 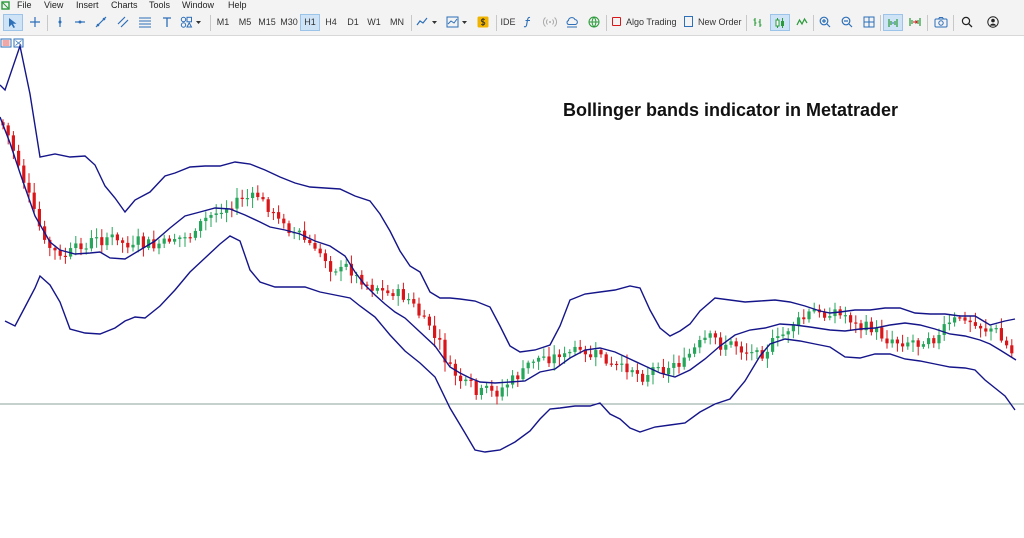 What do you see at coordinates (508, 22) in the screenshot?
I see `ide-button: IDE` at bounding box center [508, 22].